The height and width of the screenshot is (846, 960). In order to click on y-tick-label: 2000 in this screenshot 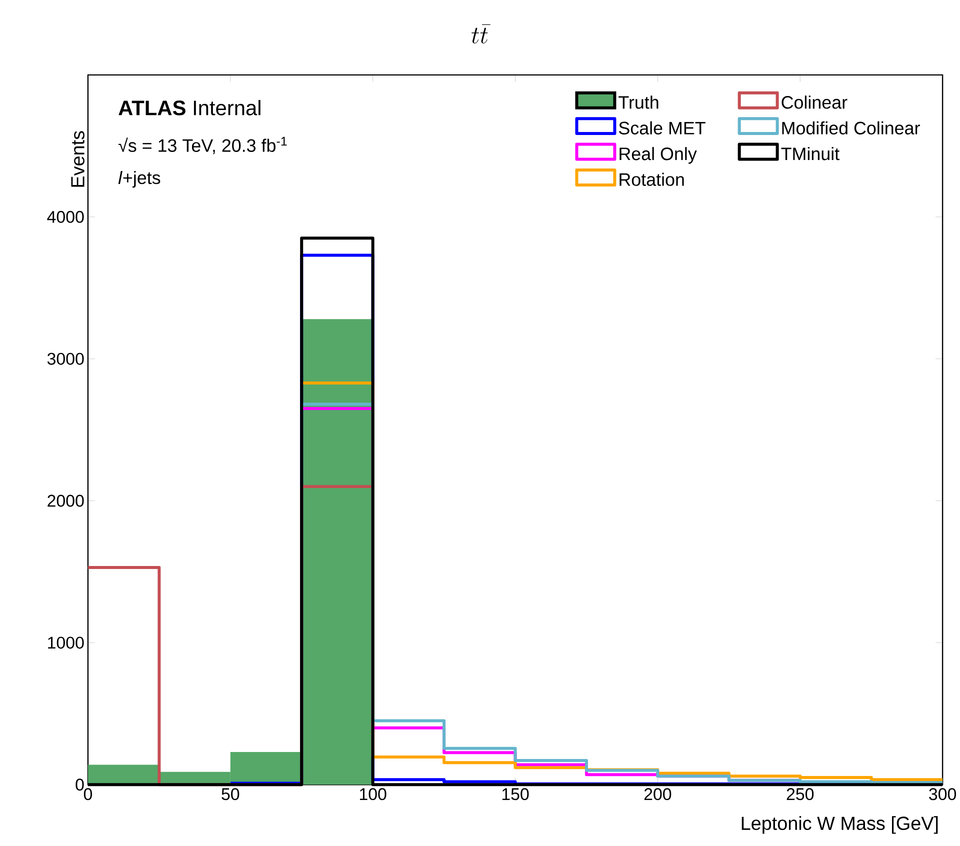, I will do `click(66, 500)`.